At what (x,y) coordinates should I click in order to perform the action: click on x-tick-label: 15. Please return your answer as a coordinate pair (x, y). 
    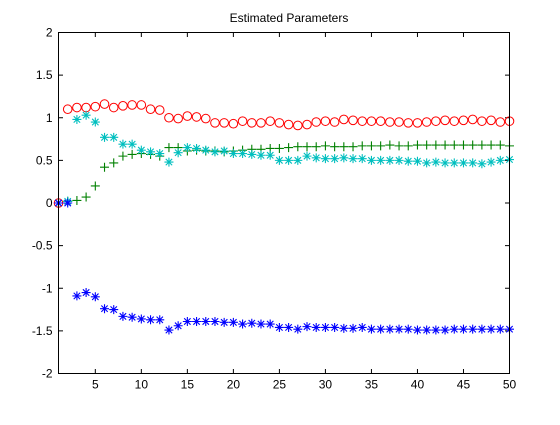
    Looking at the image, I should click on (188, 385).